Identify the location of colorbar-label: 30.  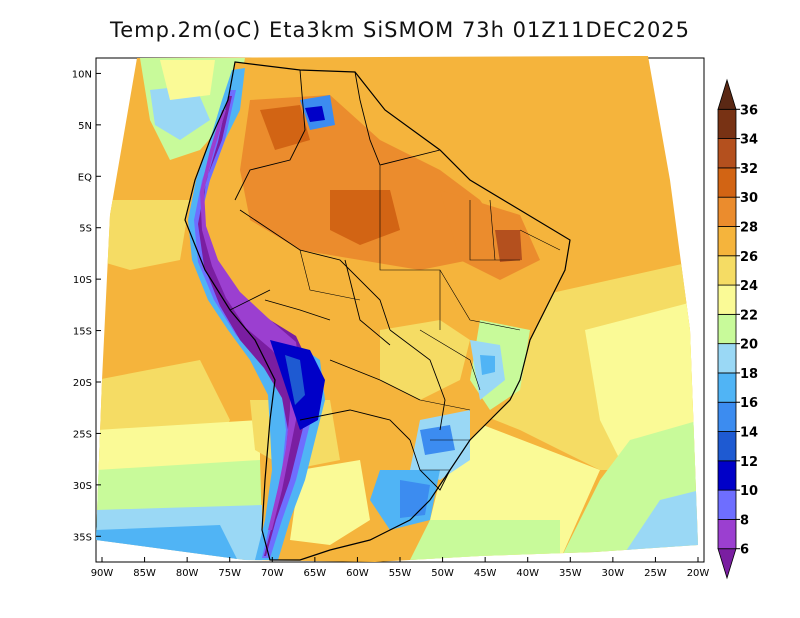
(749, 198).